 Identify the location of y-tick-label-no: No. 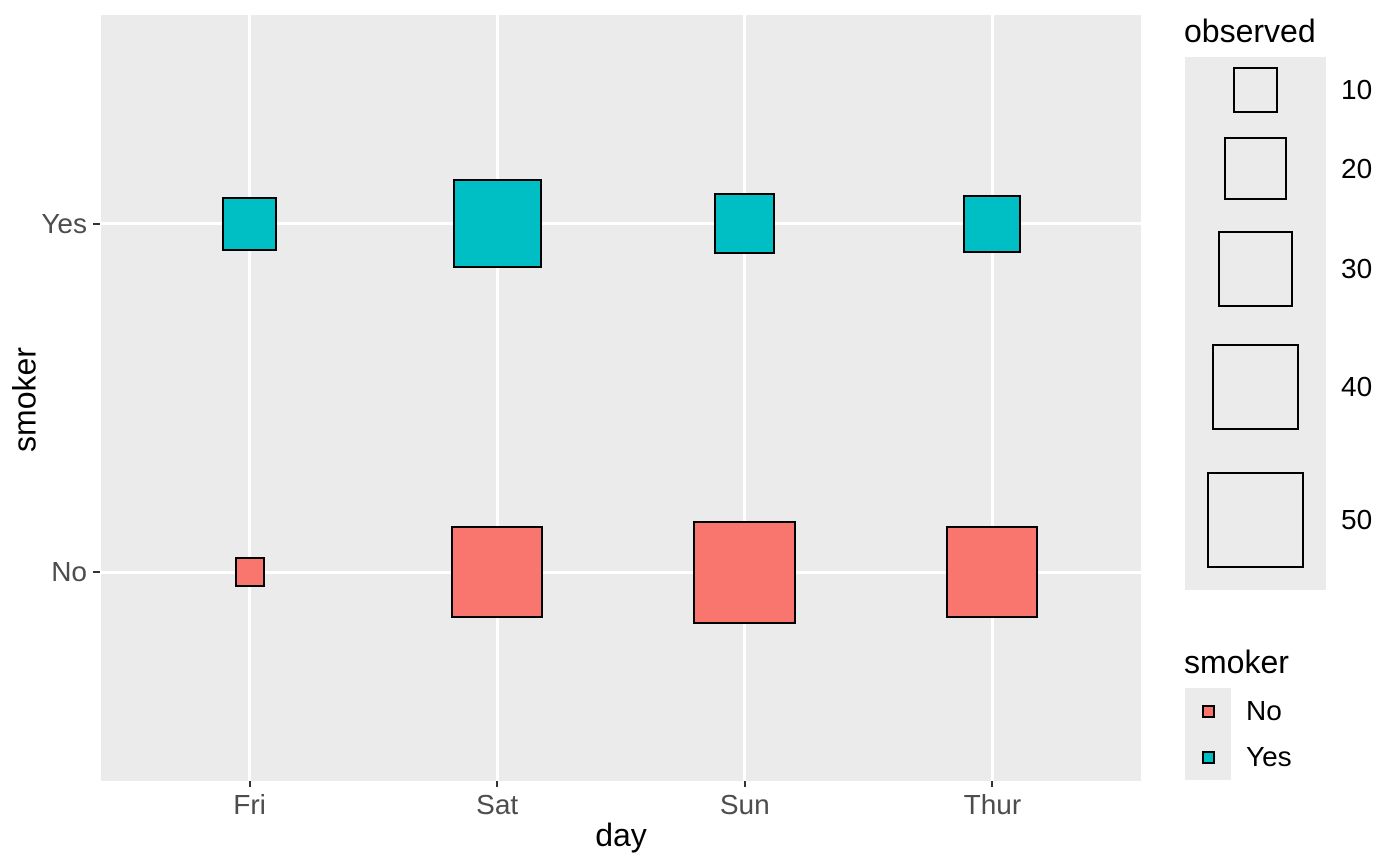
(69, 572).